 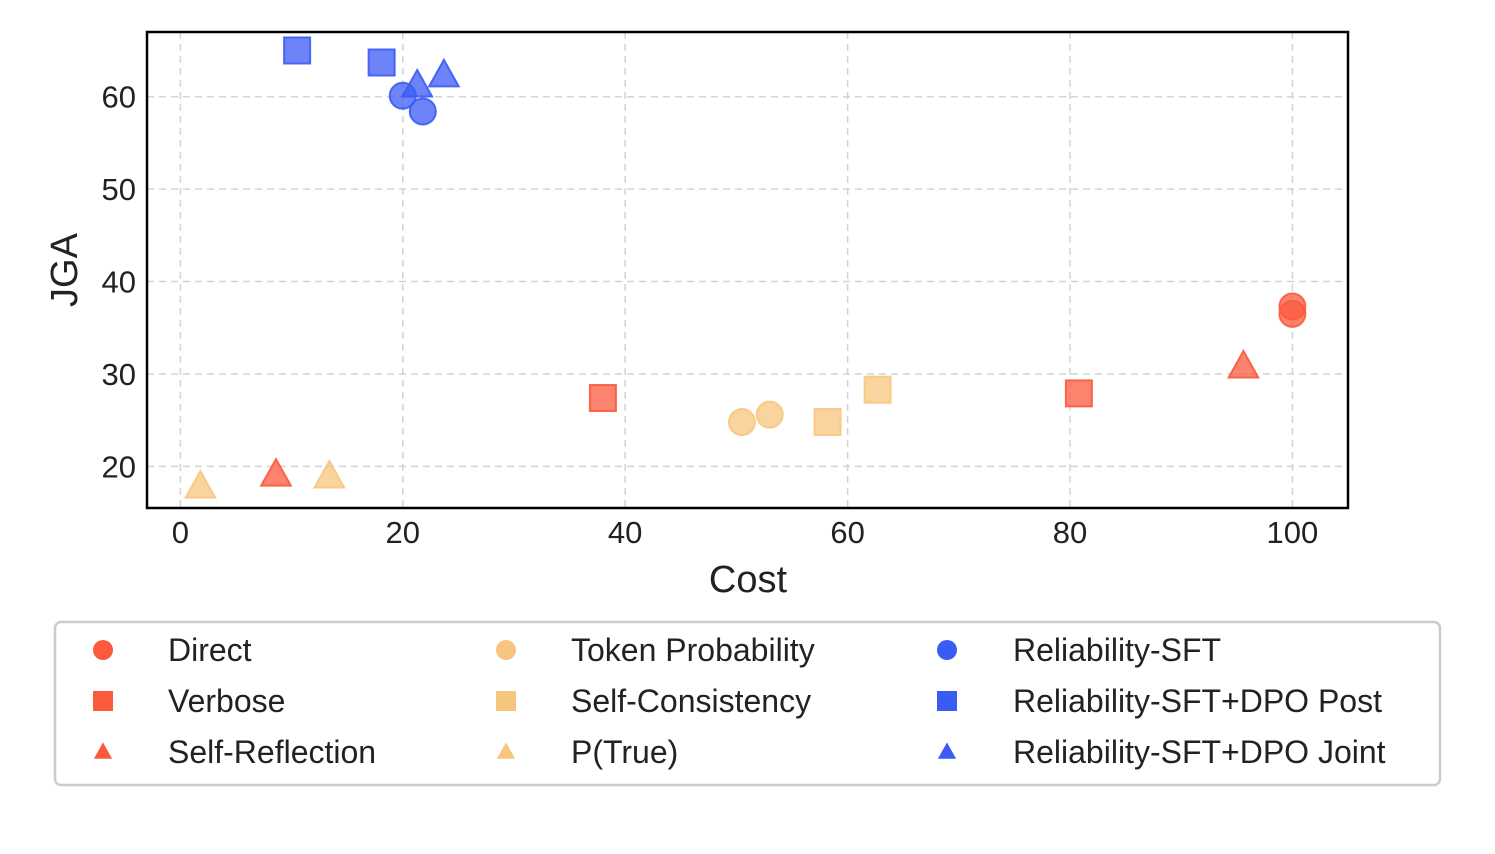 What do you see at coordinates (625, 532) in the screenshot?
I see `x-tick-label: 40` at bounding box center [625, 532].